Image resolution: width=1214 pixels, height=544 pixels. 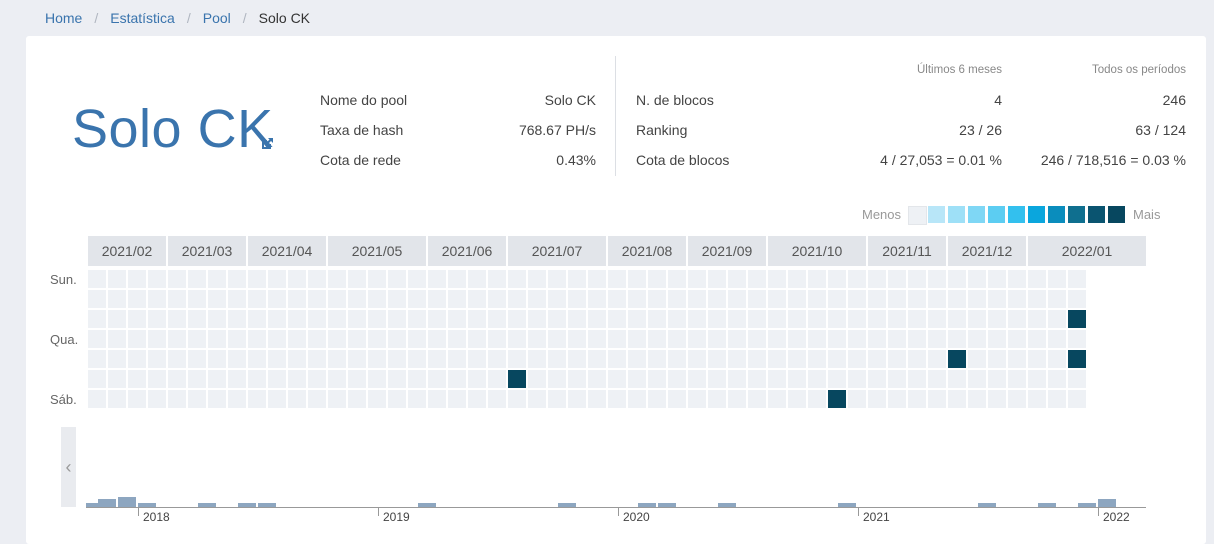 I want to click on breadcrumb-estatistica: Estatística, so click(x=142, y=18).